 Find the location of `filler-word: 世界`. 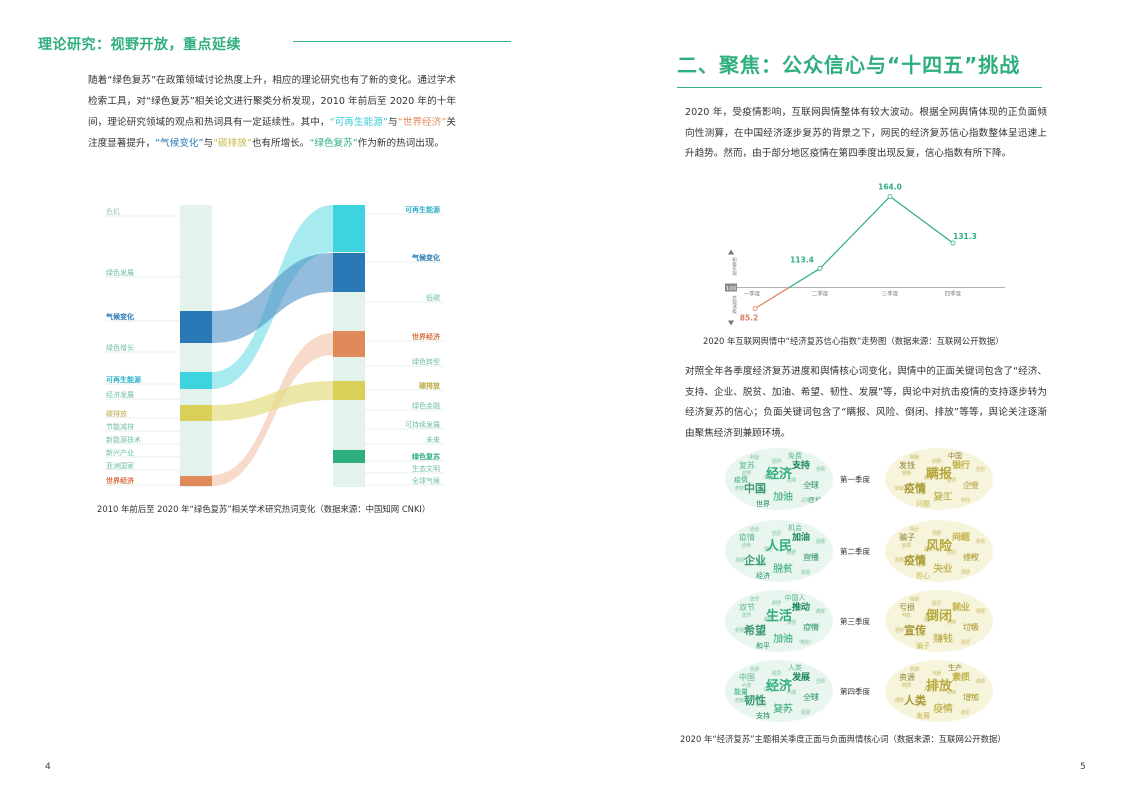

filler-word: 世界 is located at coordinates (747, 472).